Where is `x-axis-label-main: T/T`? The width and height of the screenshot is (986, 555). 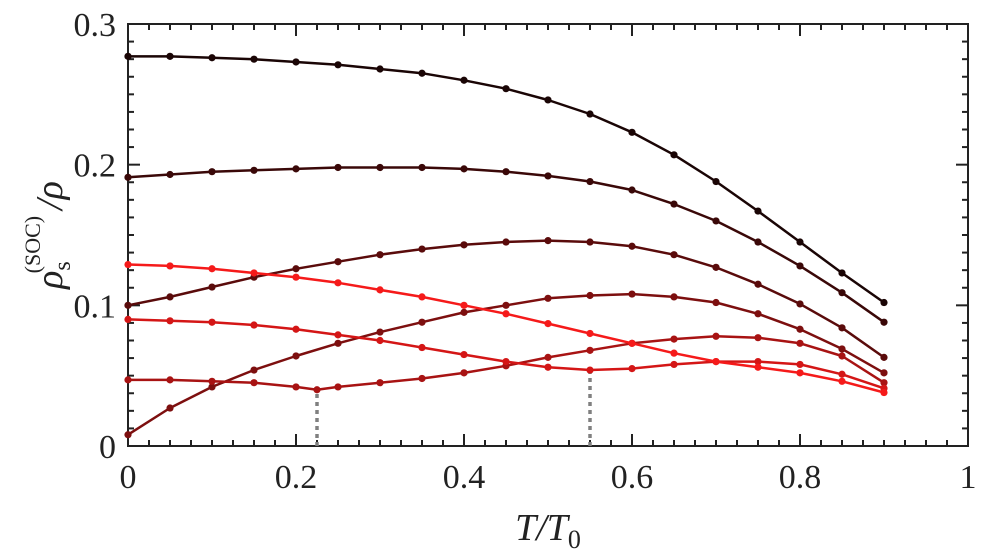
x-axis-label-main: T/T is located at coordinates (543, 528).